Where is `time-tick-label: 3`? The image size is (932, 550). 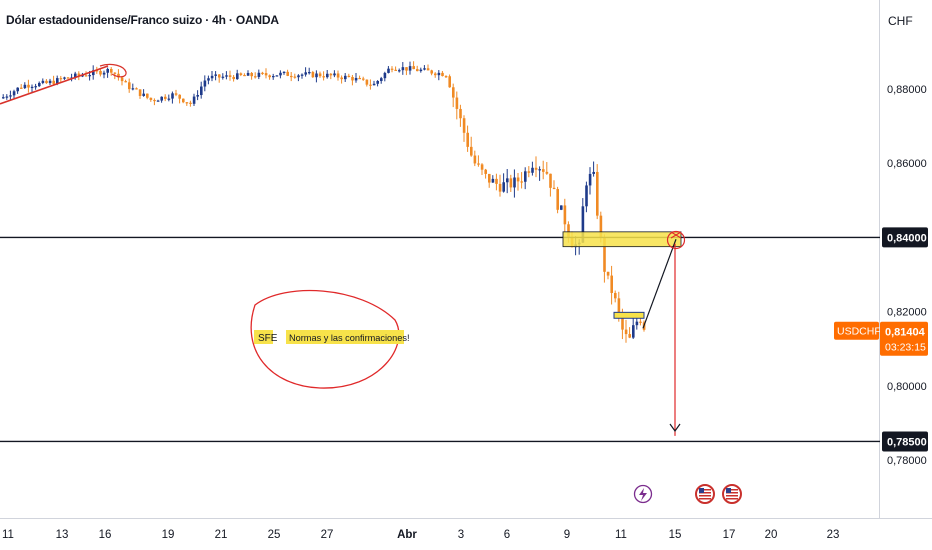
time-tick-label: 3 is located at coordinates (461, 535).